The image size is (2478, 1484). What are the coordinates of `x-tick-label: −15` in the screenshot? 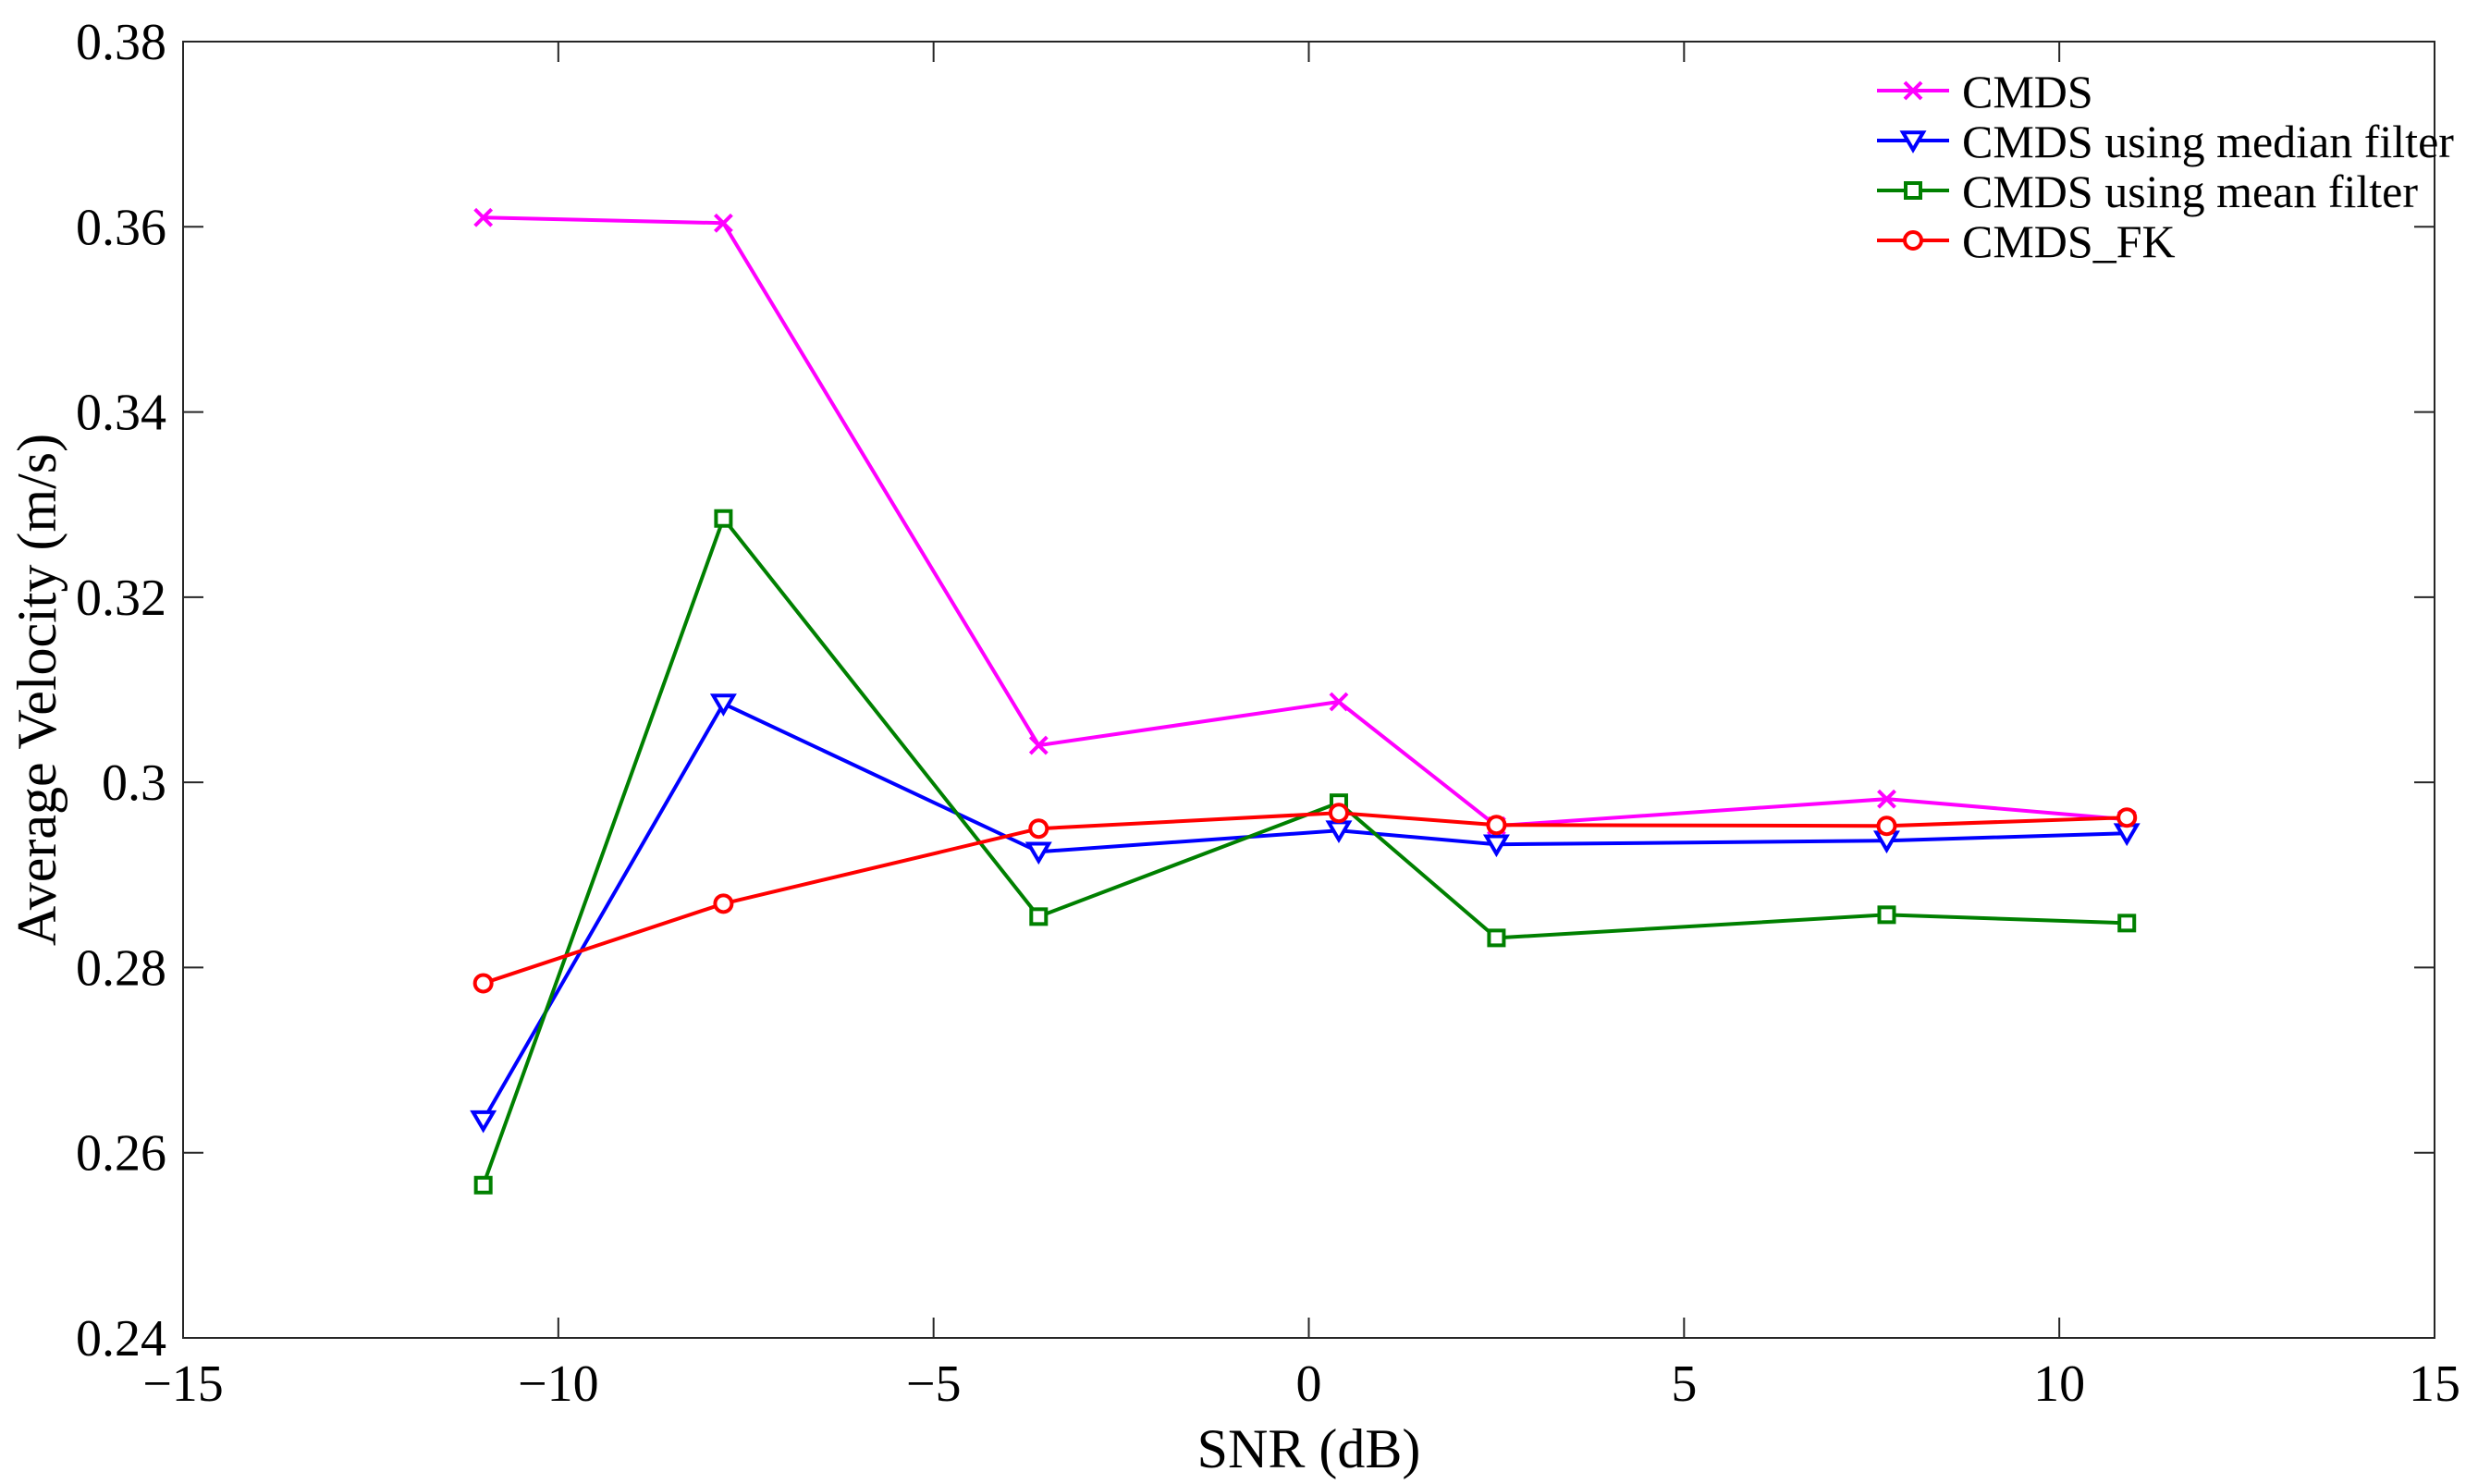 It's located at (183, 1384).